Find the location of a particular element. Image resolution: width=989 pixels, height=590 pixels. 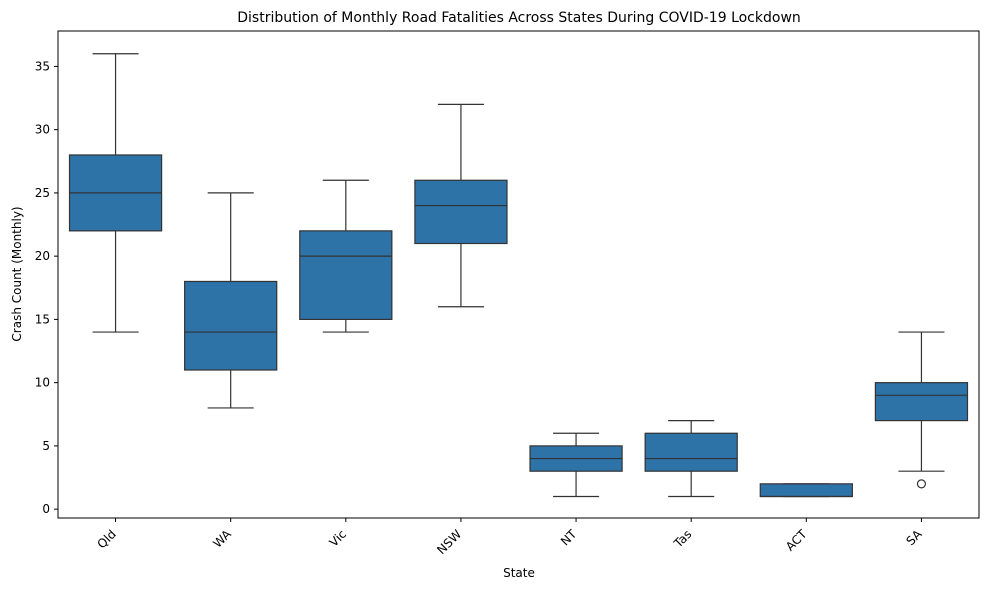

x-axis-label: State is located at coordinates (519, 573).